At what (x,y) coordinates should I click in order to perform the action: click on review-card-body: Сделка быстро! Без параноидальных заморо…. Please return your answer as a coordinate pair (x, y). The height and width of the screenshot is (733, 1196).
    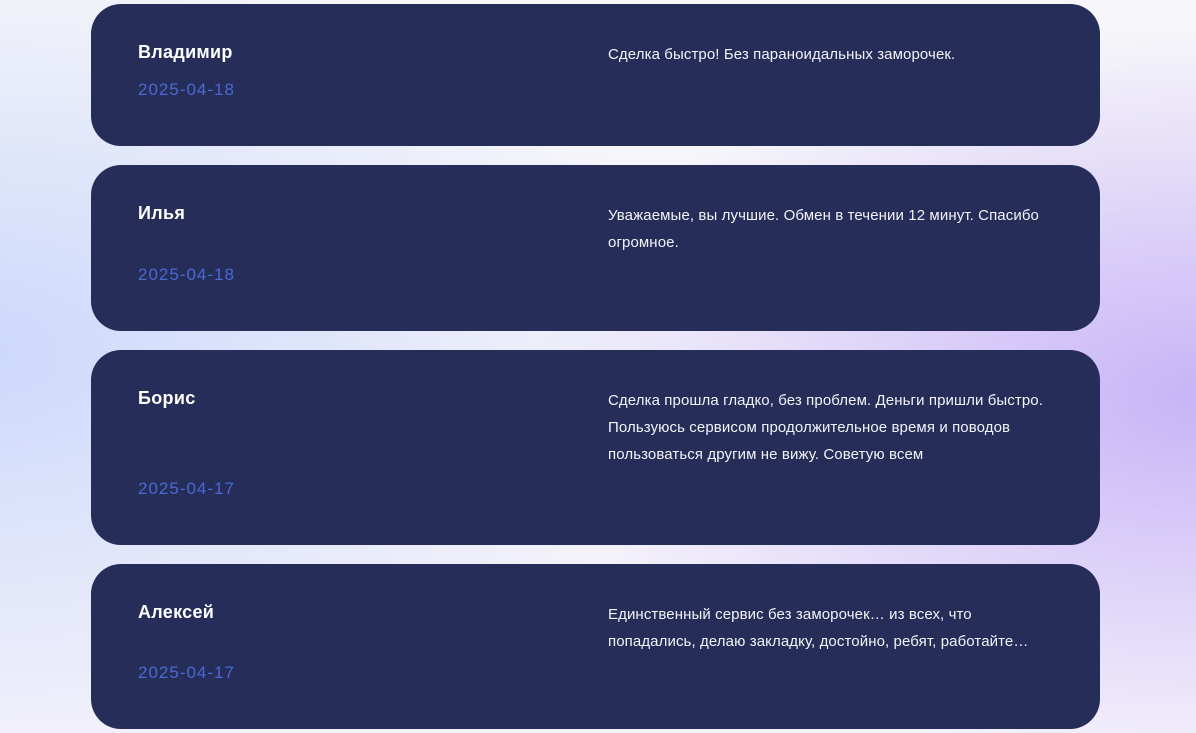
    Looking at the image, I should click on (828, 71).